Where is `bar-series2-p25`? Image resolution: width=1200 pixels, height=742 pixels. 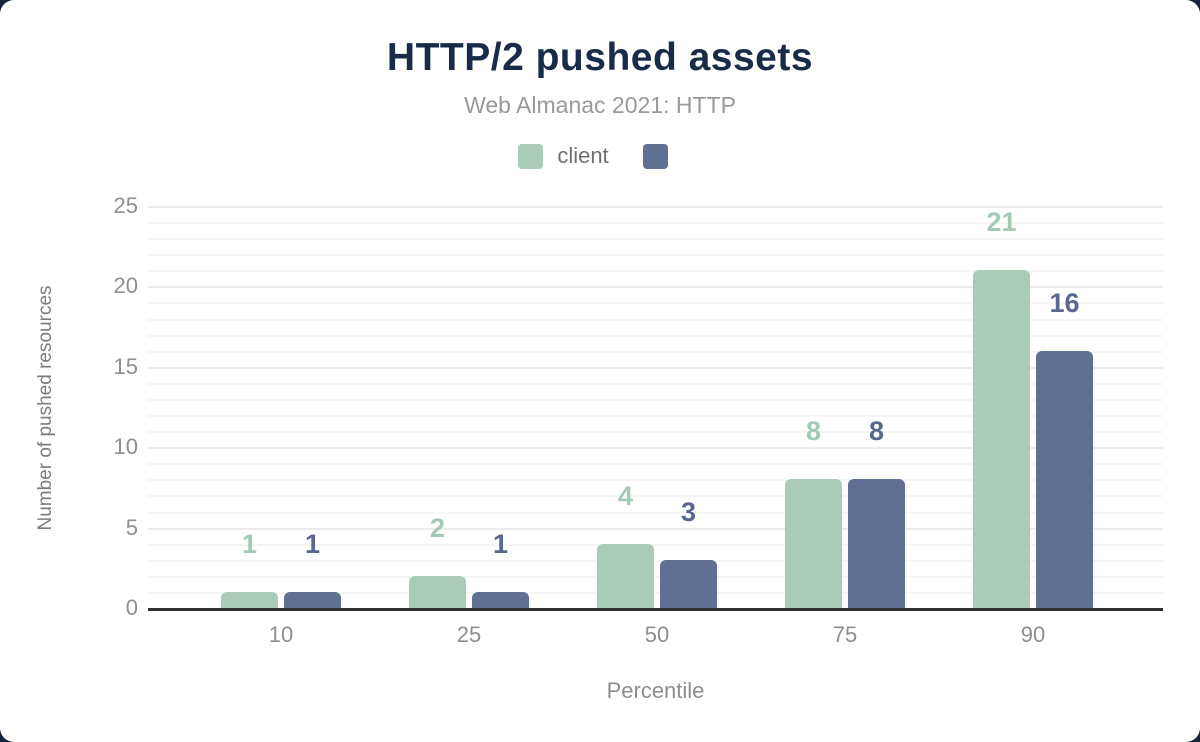
bar-series2-p25 is located at coordinates (500, 600).